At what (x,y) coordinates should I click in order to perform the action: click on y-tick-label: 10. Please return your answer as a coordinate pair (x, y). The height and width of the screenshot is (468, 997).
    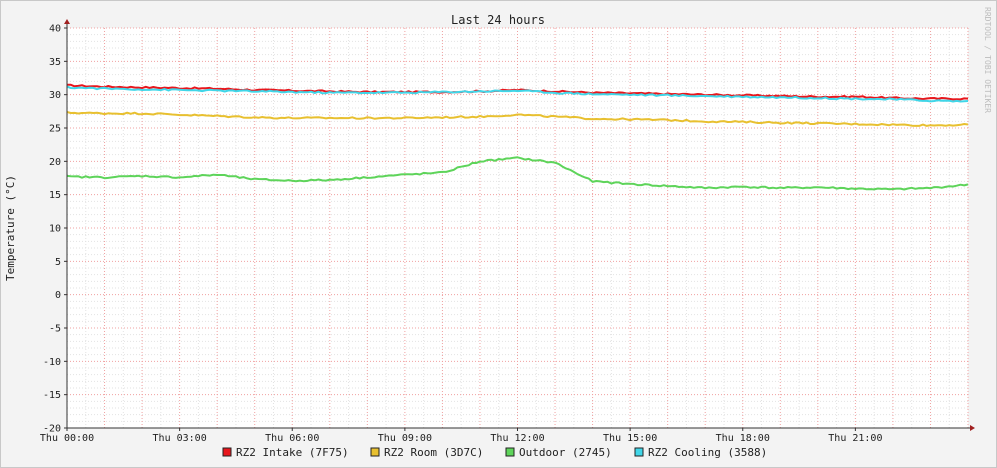
    Looking at the image, I should click on (55, 229).